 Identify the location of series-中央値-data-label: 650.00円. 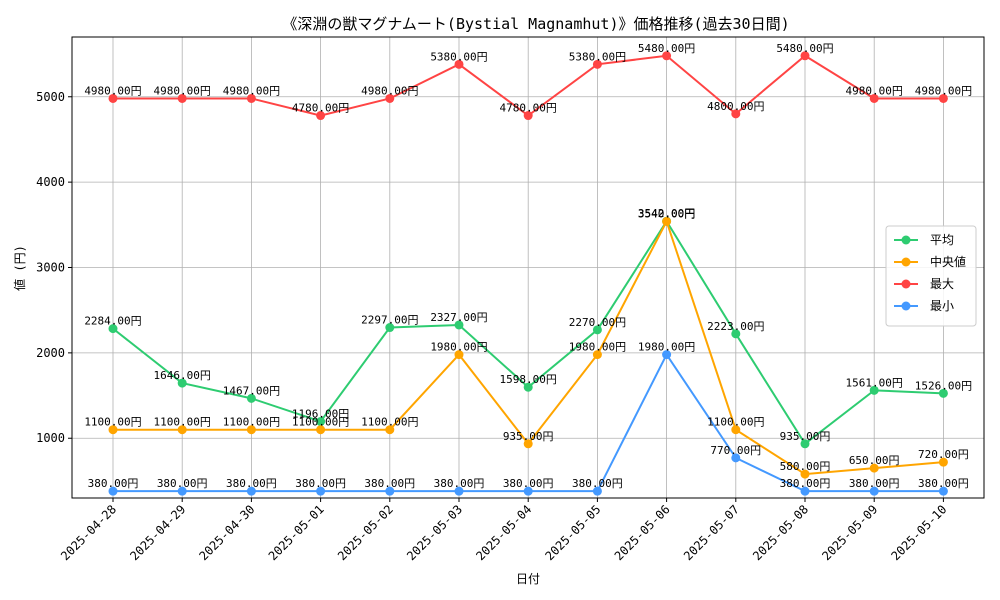
(874, 460).